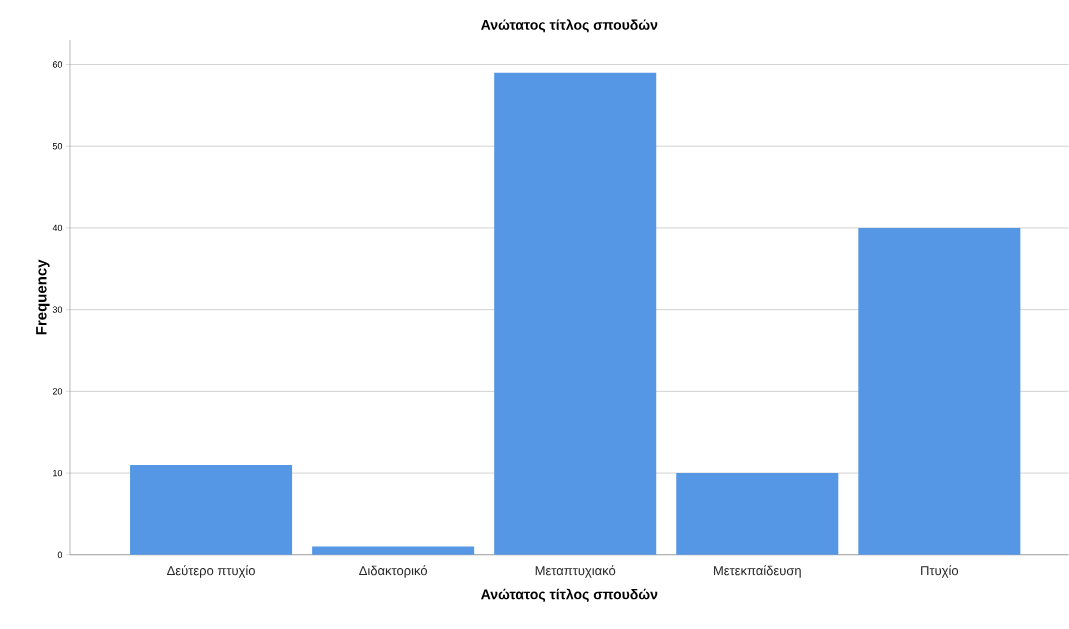 The height and width of the screenshot is (629, 1069). What do you see at coordinates (569, 595) in the screenshot?
I see `x-axis-title: Ανώτατος τίτλος σπουδών` at bounding box center [569, 595].